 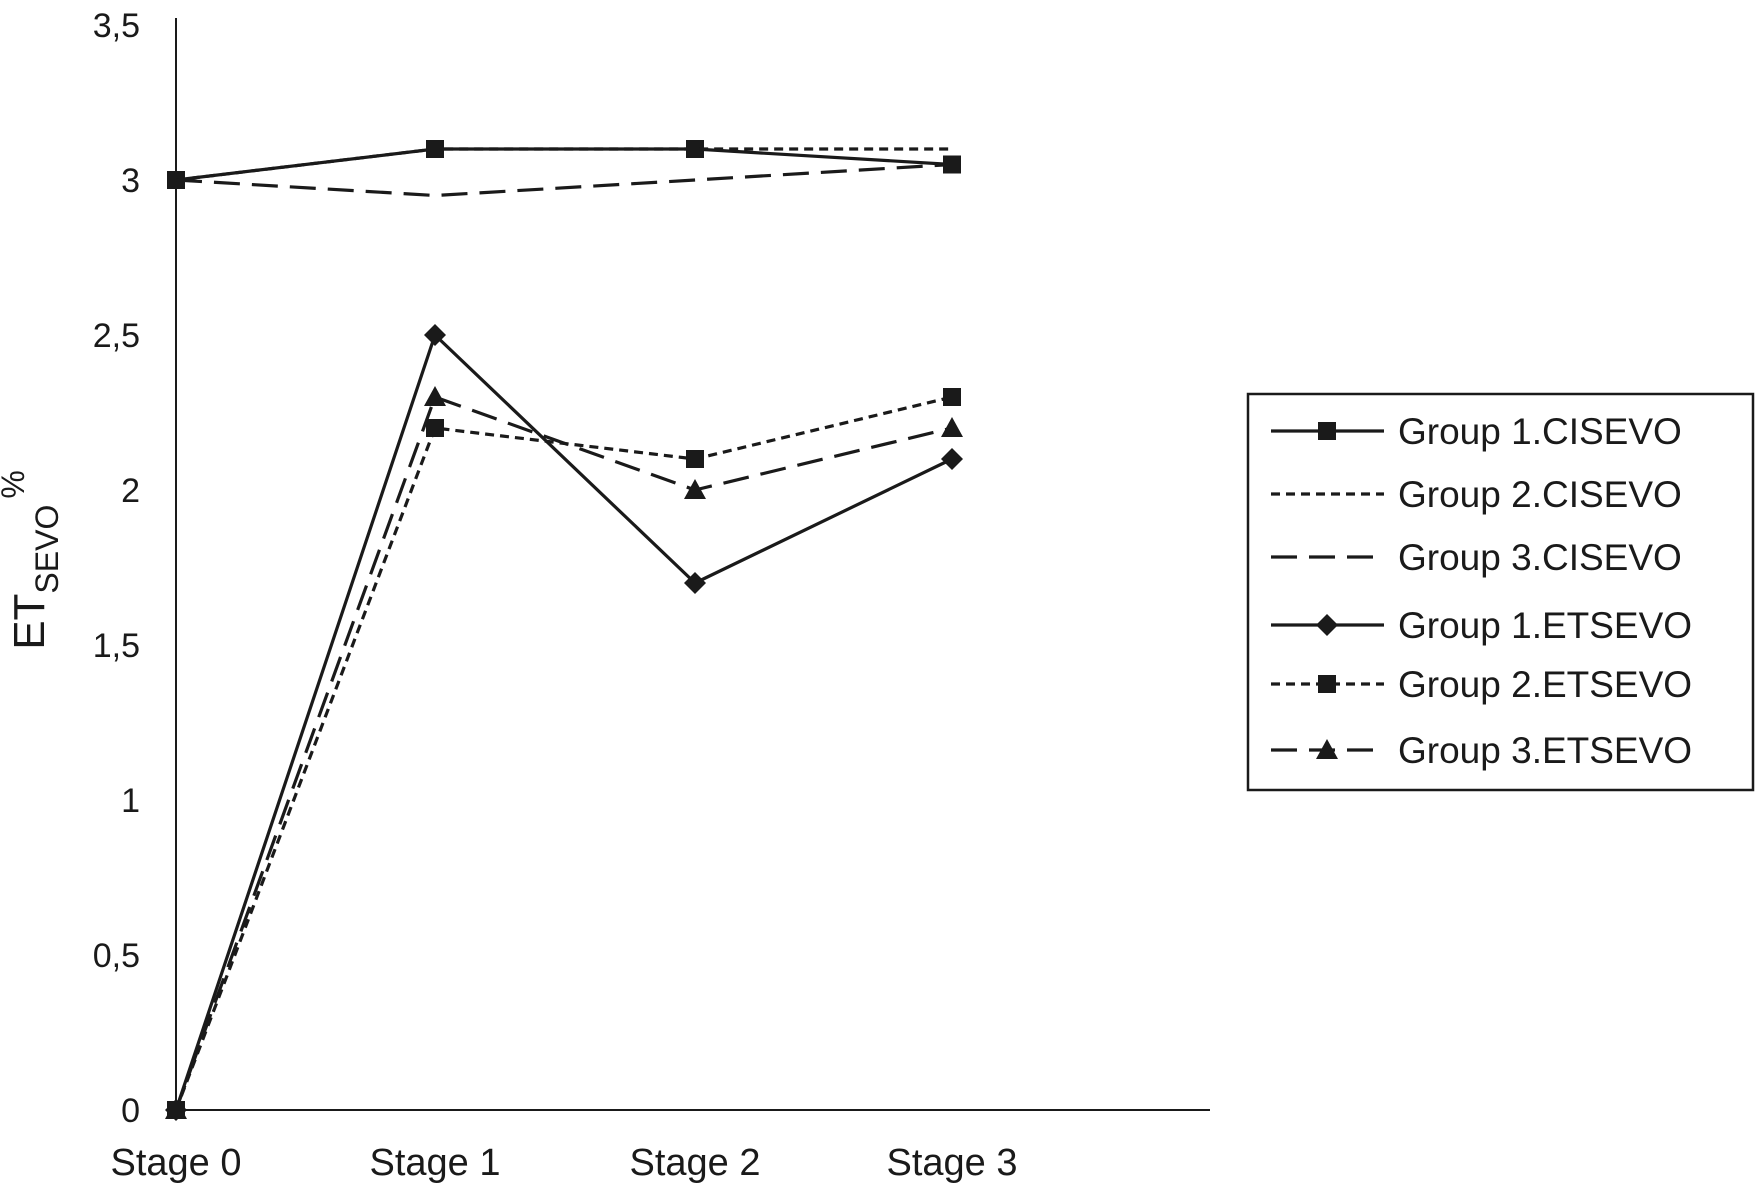 I want to click on y-tick-label: 0,5, so click(x=116, y=956).